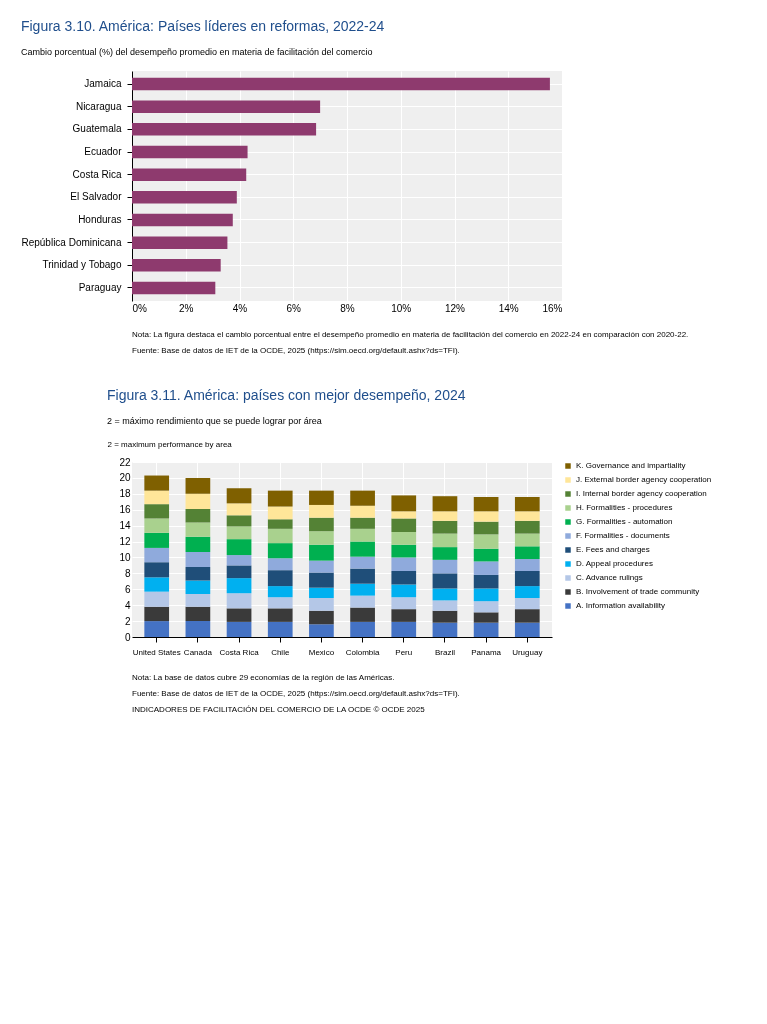  I want to click on legend-label: E. Fees and charges, so click(613, 549).